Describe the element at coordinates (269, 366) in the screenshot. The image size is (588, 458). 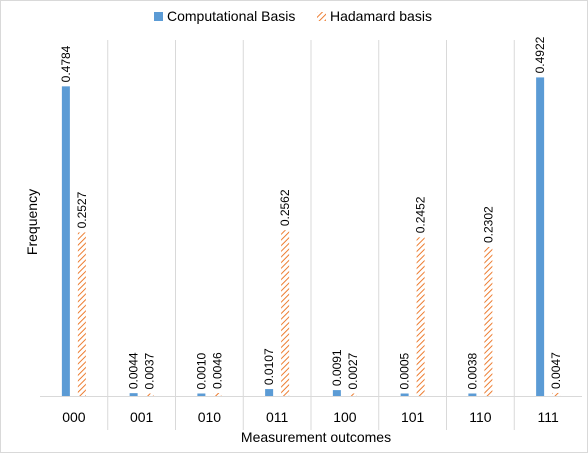
I see `data-label: 0.0107` at that location.